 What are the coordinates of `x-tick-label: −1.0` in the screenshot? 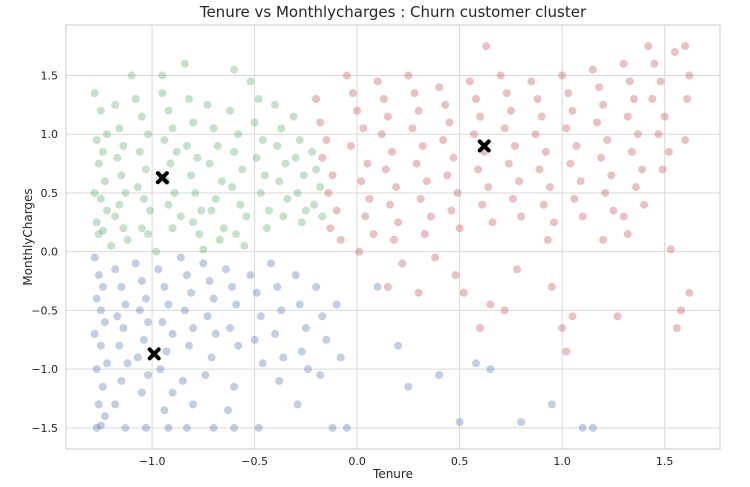 It's located at (152, 461).